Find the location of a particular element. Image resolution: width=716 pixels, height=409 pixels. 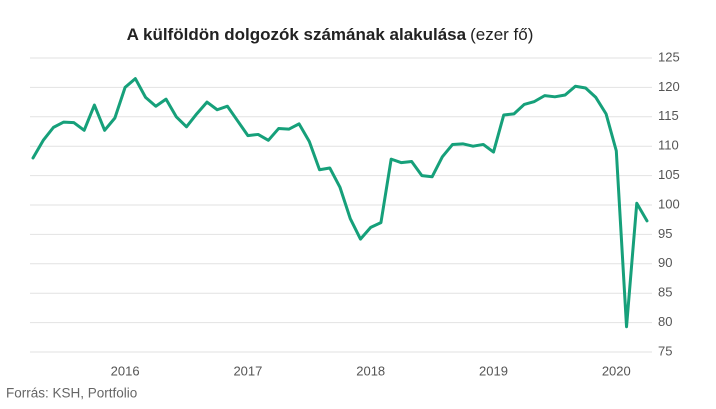

y-tick-label: 85 is located at coordinates (665, 292).